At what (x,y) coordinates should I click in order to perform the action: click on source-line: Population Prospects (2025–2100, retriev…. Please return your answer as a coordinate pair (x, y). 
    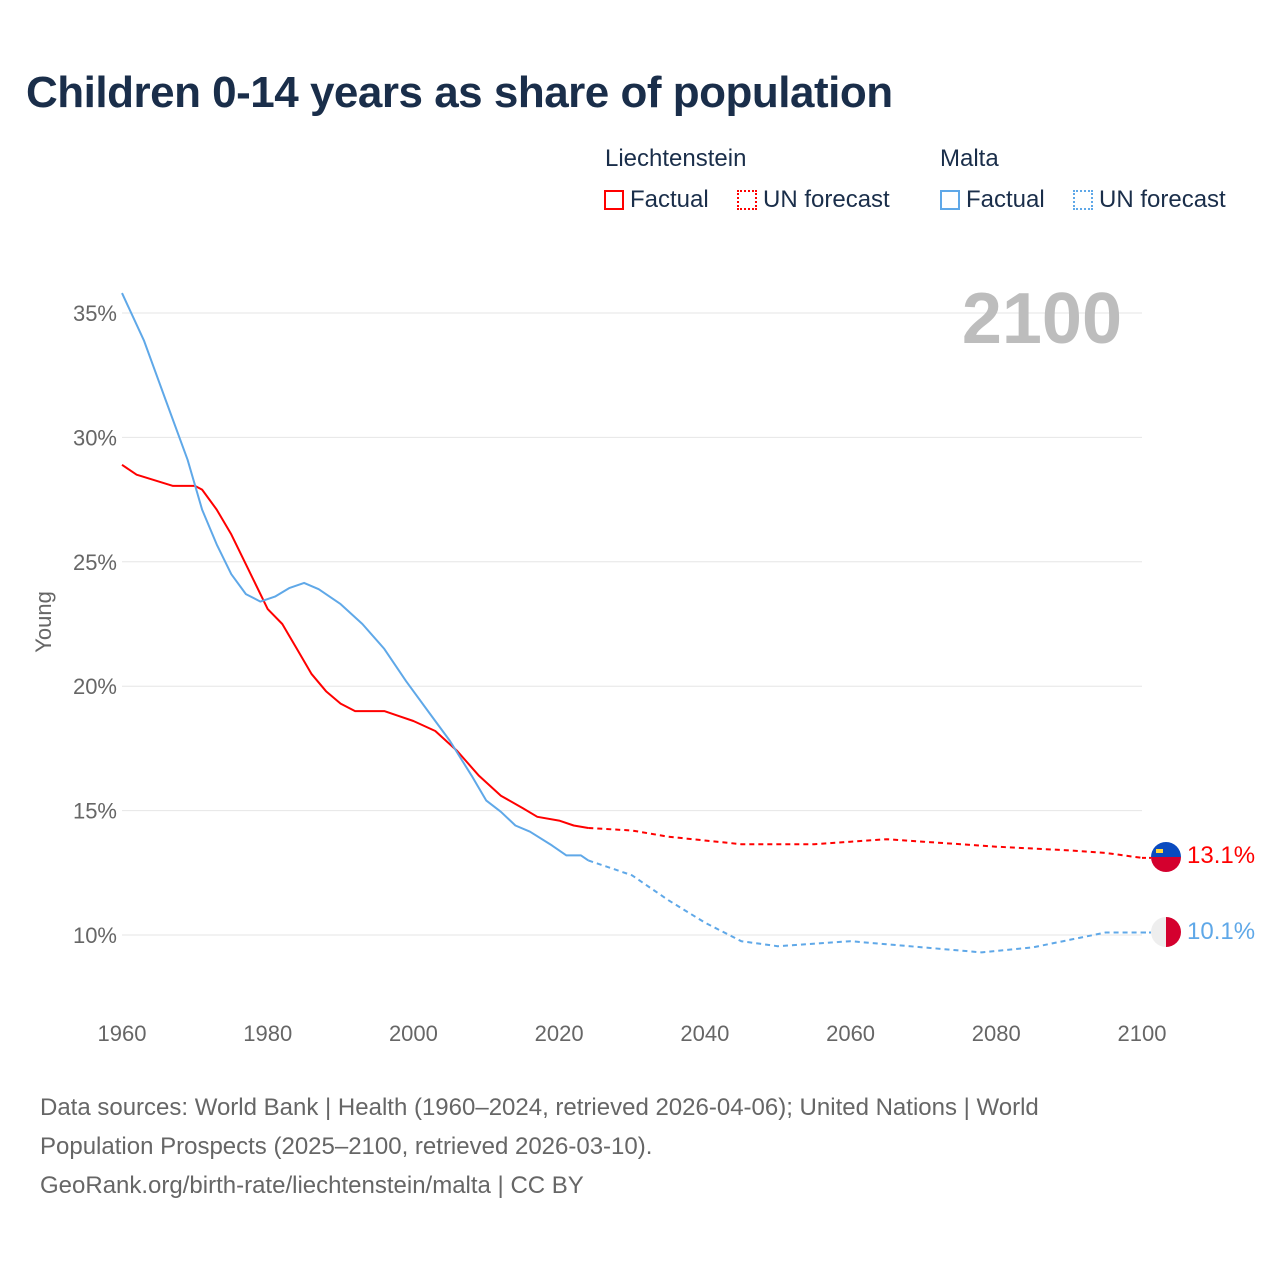
    Looking at the image, I should click on (346, 1146).